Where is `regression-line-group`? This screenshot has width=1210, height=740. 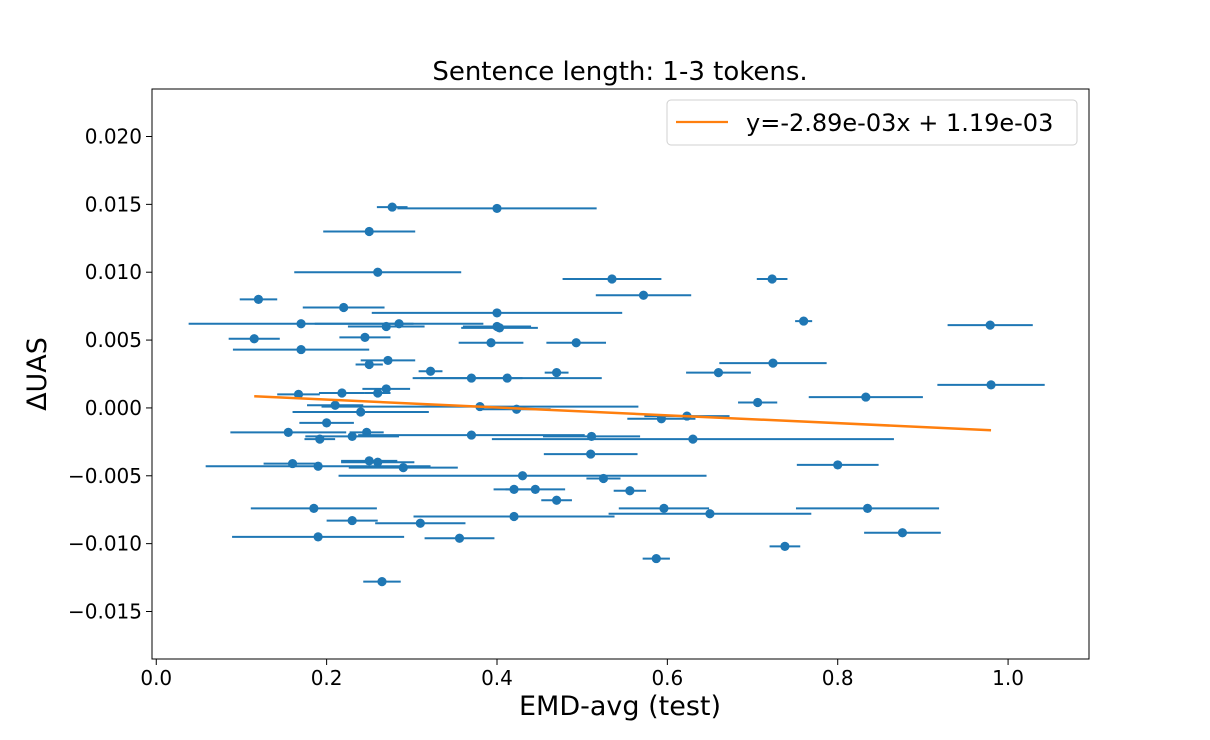
regression-line-group is located at coordinates (623, 413).